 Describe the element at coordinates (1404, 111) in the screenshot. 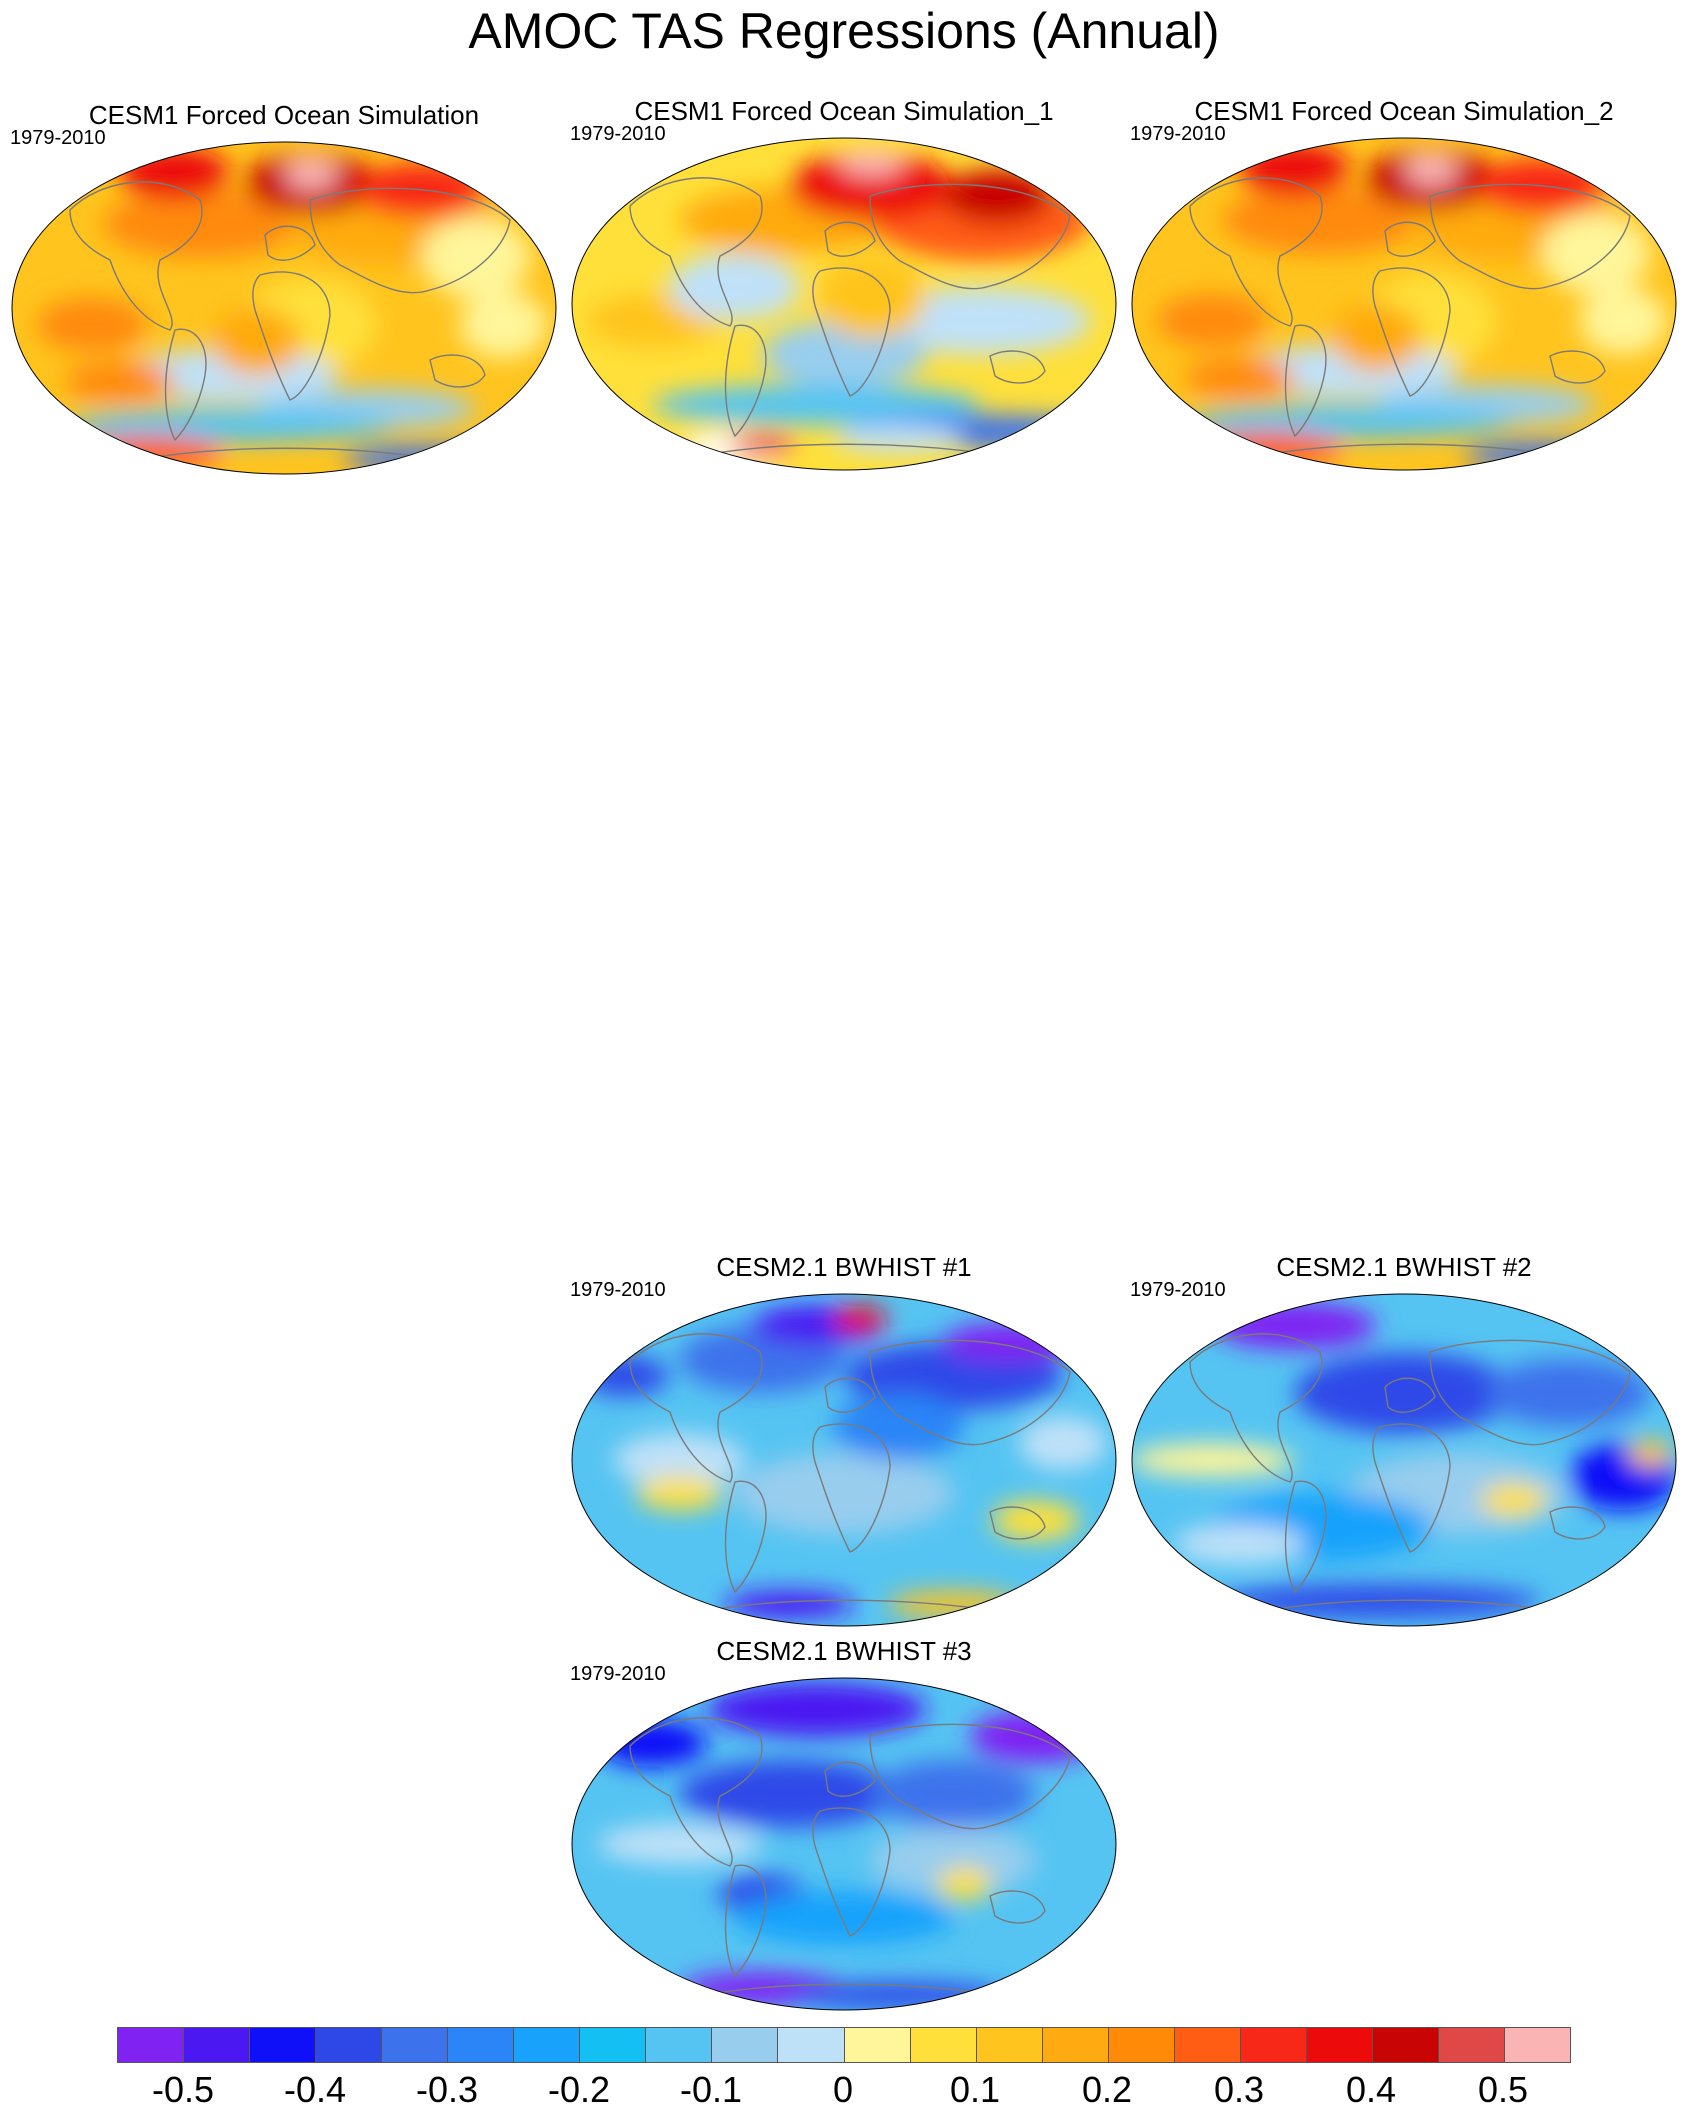

I see `panel-title: CESM1 Forced Ocean Simulation_2` at that location.